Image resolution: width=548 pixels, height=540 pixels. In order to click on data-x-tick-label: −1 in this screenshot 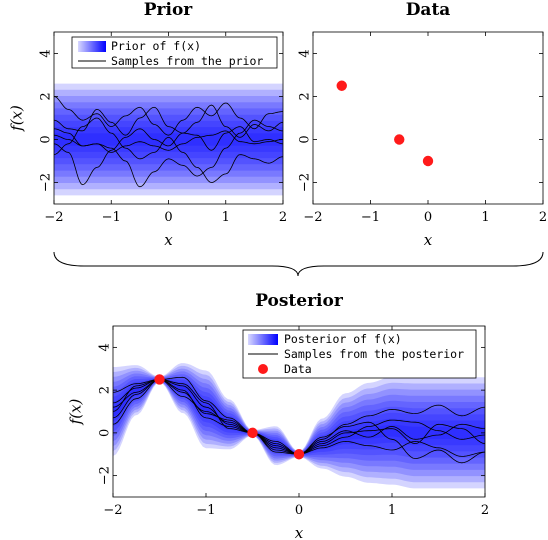, I will do `click(370, 217)`.